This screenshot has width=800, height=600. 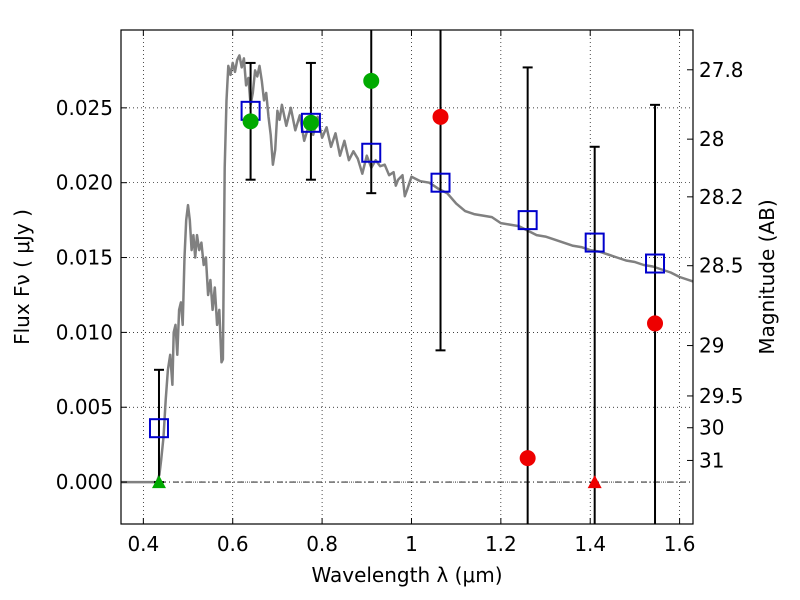 What do you see at coordinates (721, 70) in the screenshot?
I see `right-tick-label: 27.8` at bounding box center [721, 70].